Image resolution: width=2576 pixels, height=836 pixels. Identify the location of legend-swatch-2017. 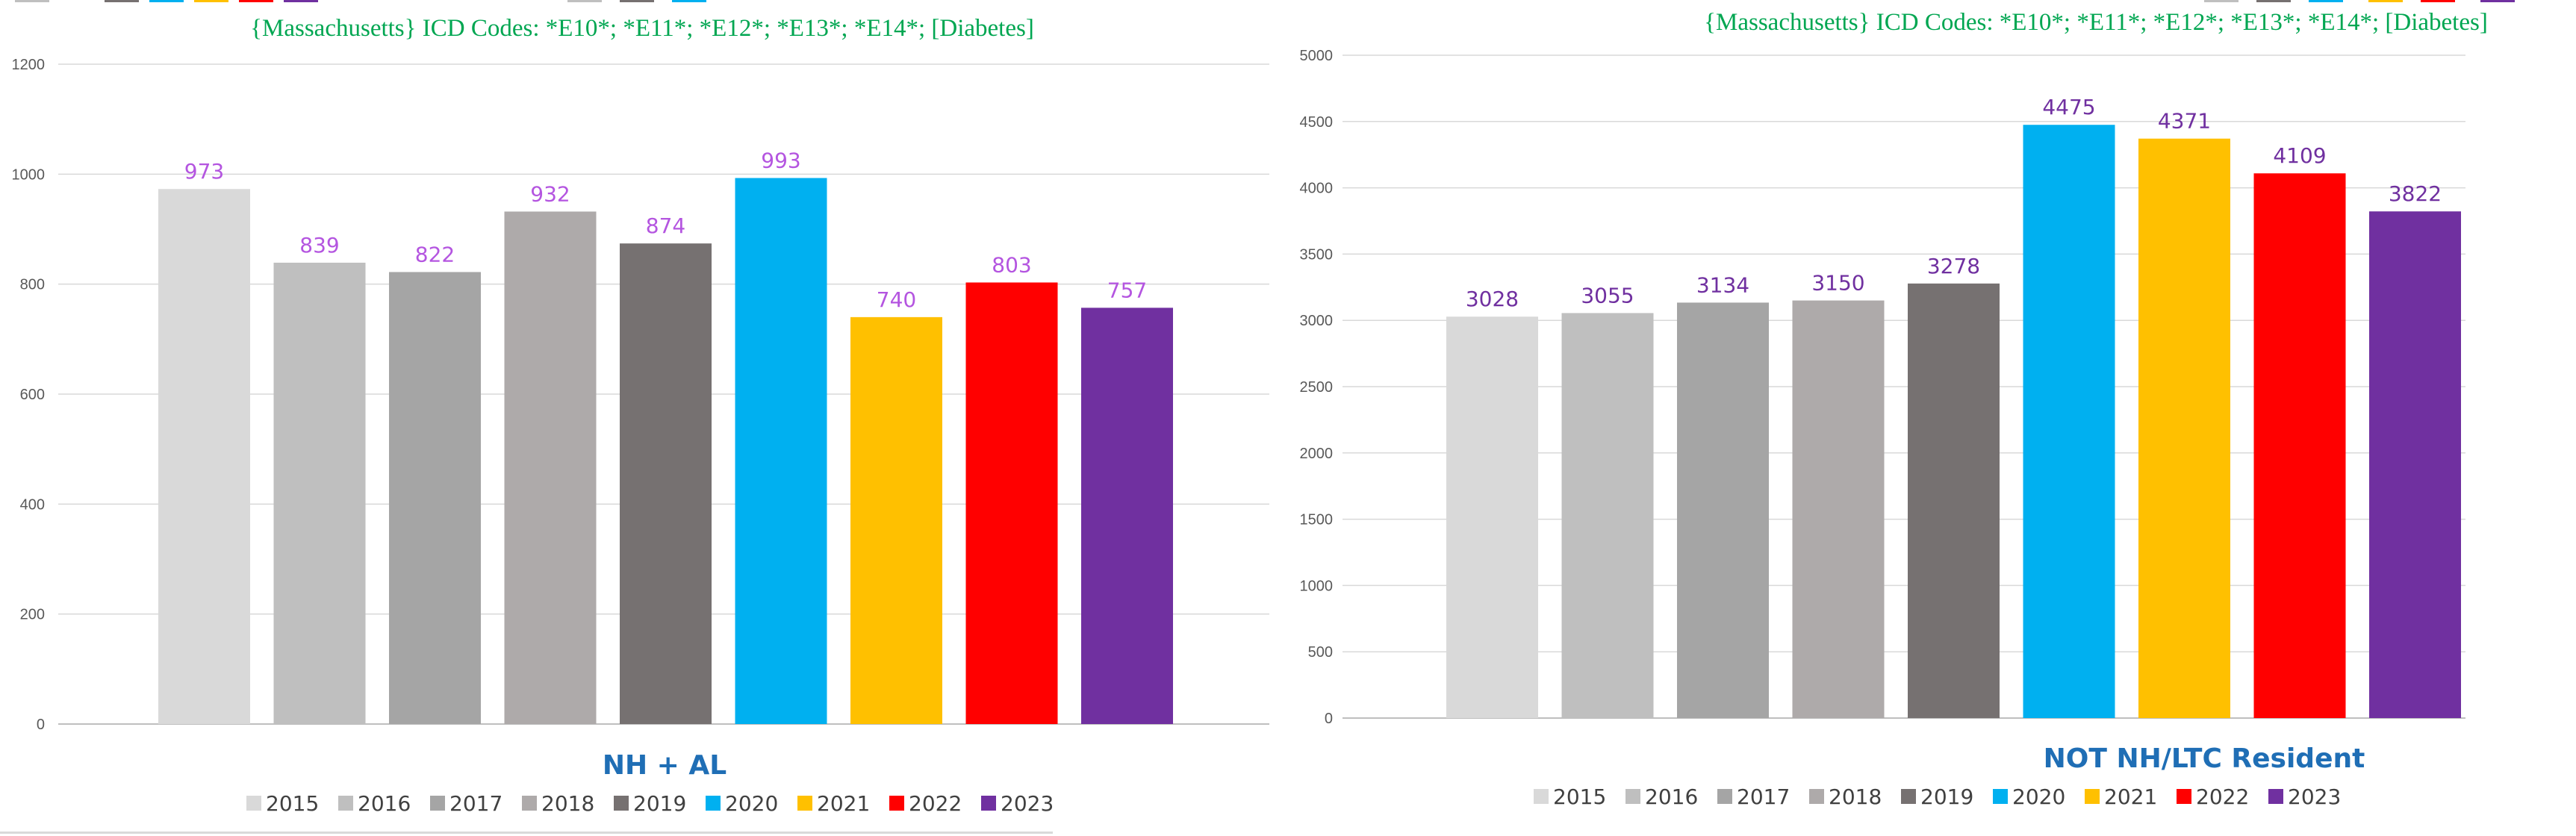
(1724, 796).